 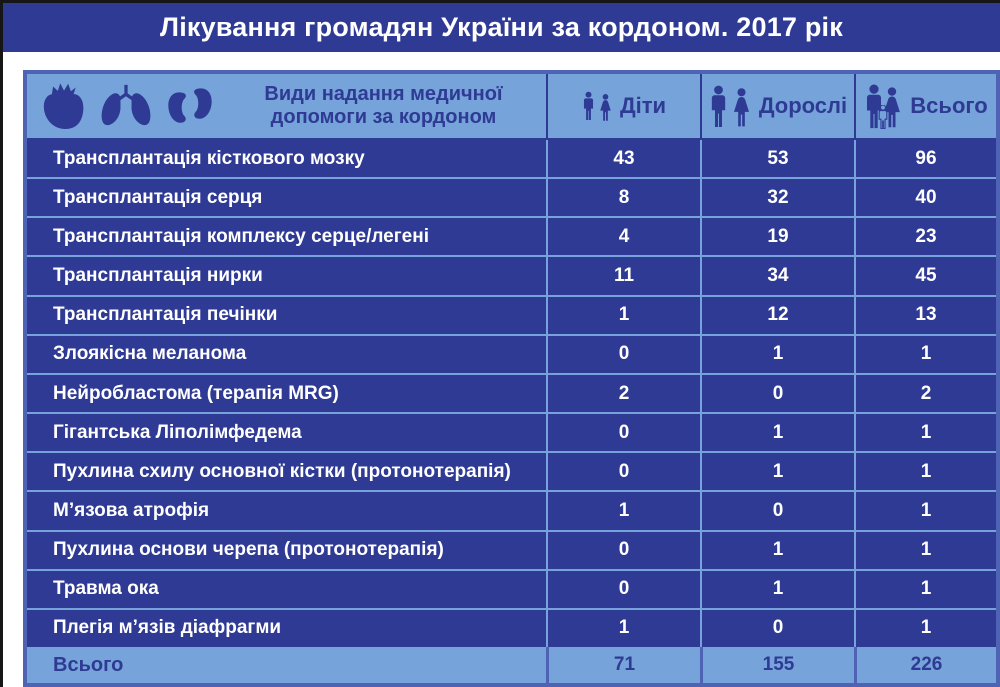 What do you see at coordinates (241, 236) in the screenshot?
I see `row-label: Трансплантація комплексу серце/легені` at bounding box center [241, 236].